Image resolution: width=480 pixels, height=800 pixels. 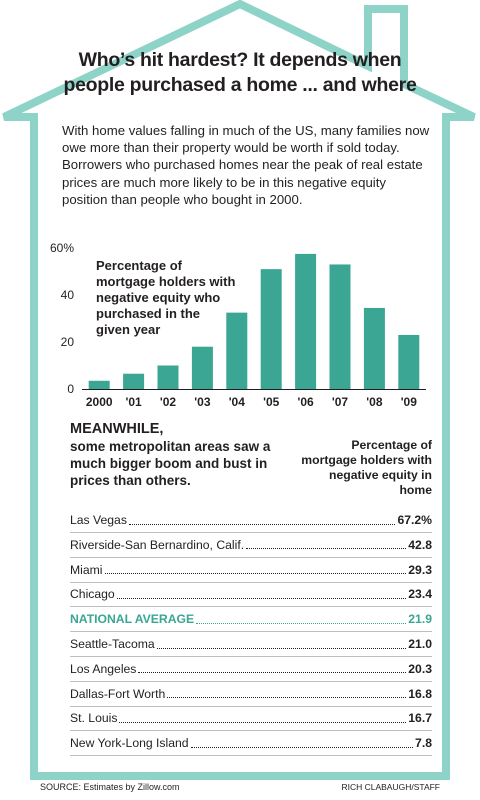 I want to click on bar-2000, so click(x=99, y=384).